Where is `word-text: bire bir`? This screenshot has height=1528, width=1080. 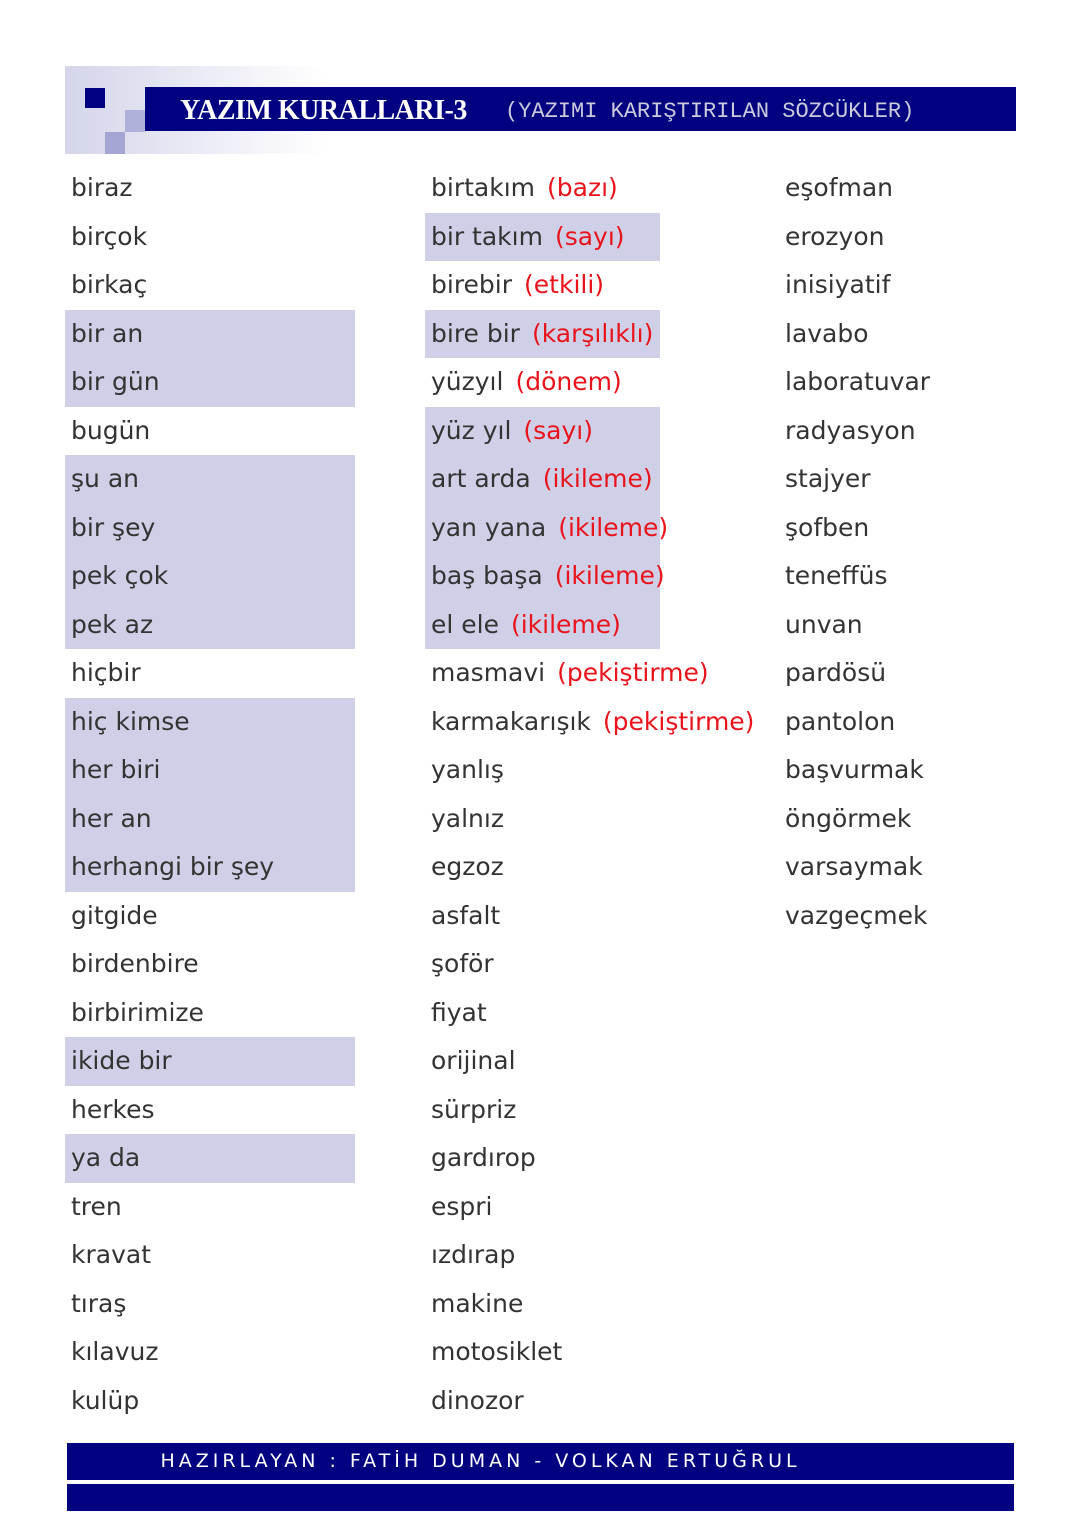 word-text: bire bir is located at coordinates (475, 333).